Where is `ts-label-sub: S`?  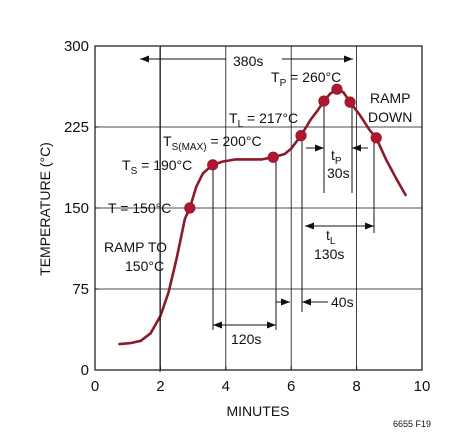 ts-label-sub: S is located at coordinates (134, 171).